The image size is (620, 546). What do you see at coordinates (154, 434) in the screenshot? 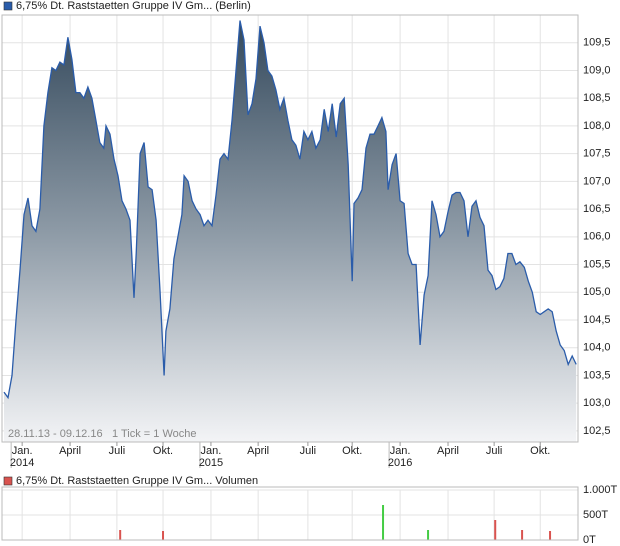
I see `tick-note: 1 Tick = 1 Woche` at bounding box center [154, 434].